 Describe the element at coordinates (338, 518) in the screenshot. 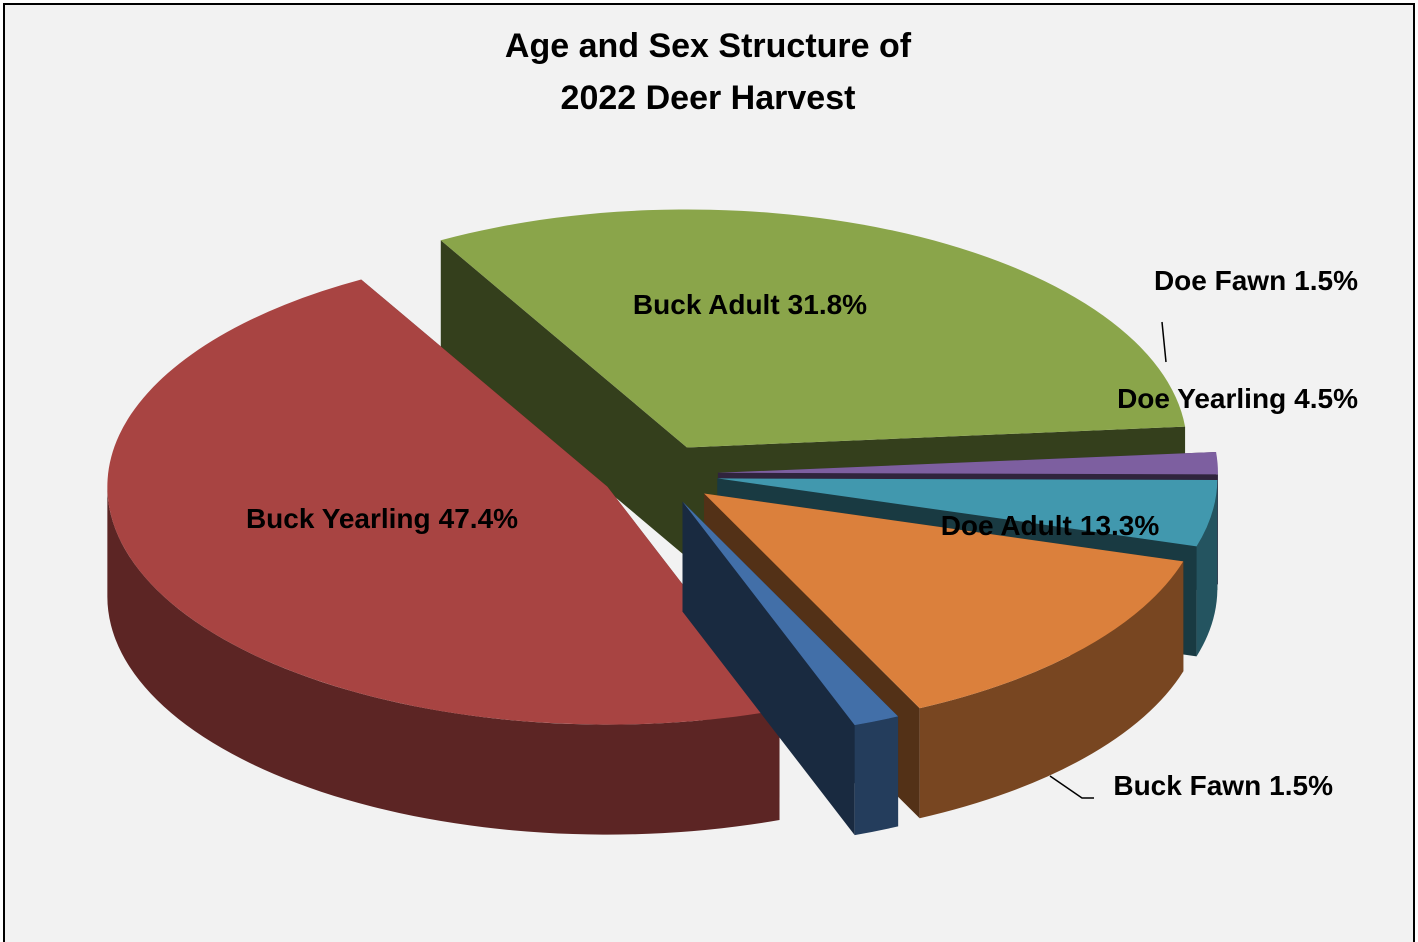

I see `label-category: Buck Yearling` at that location.